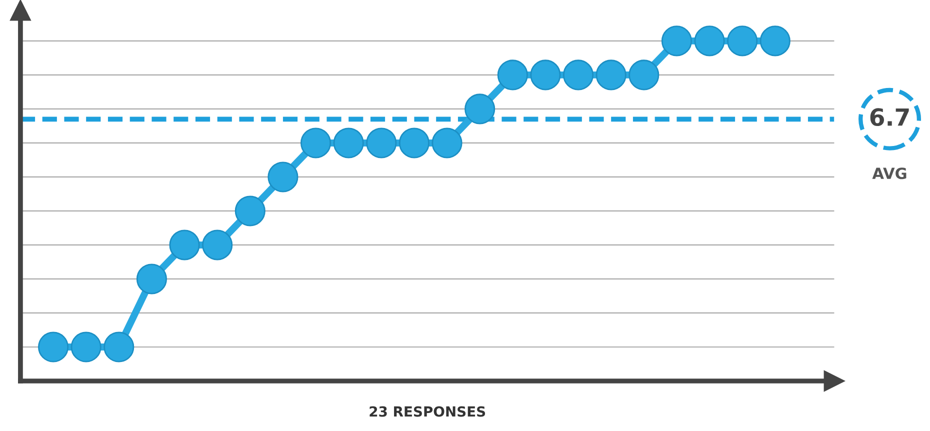  What do you see at coordinates (428, 411) in the screenshot?
I see `x-axis-title: 23 RESPONSES` at bounding box center [428, 411].